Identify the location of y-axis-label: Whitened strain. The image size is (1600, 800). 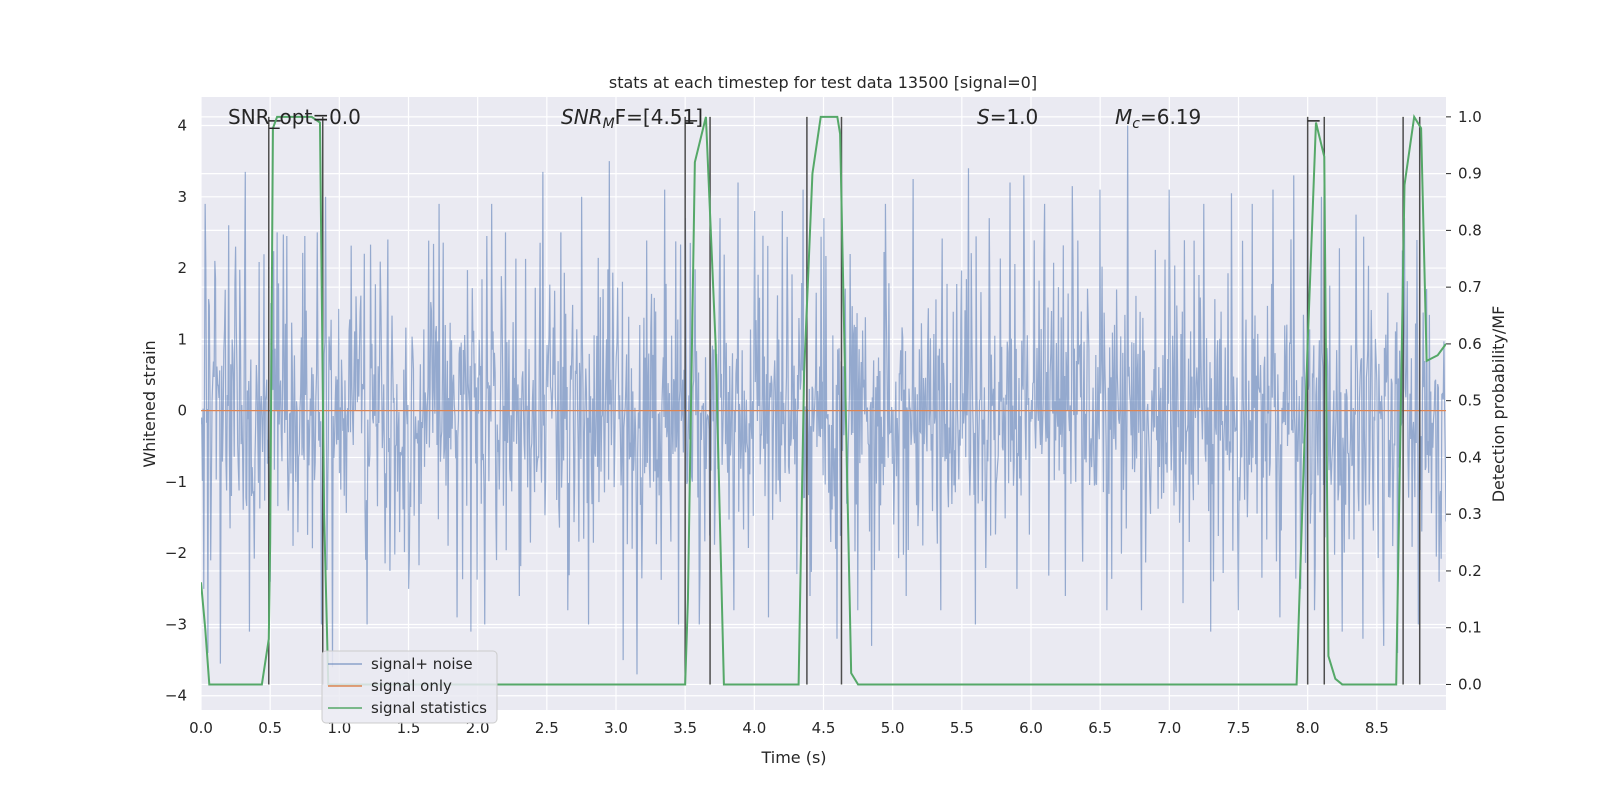
(149, 403).